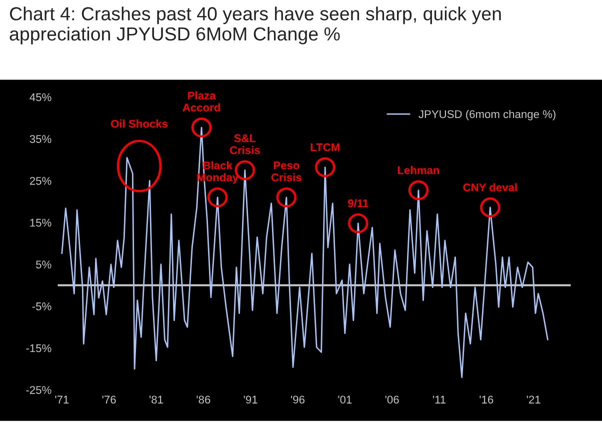 This screenshot has height=443, width=602. Describe the element at coordinates (533, 400) in the screenshot. I see `x-tick-label: '21` at that location.